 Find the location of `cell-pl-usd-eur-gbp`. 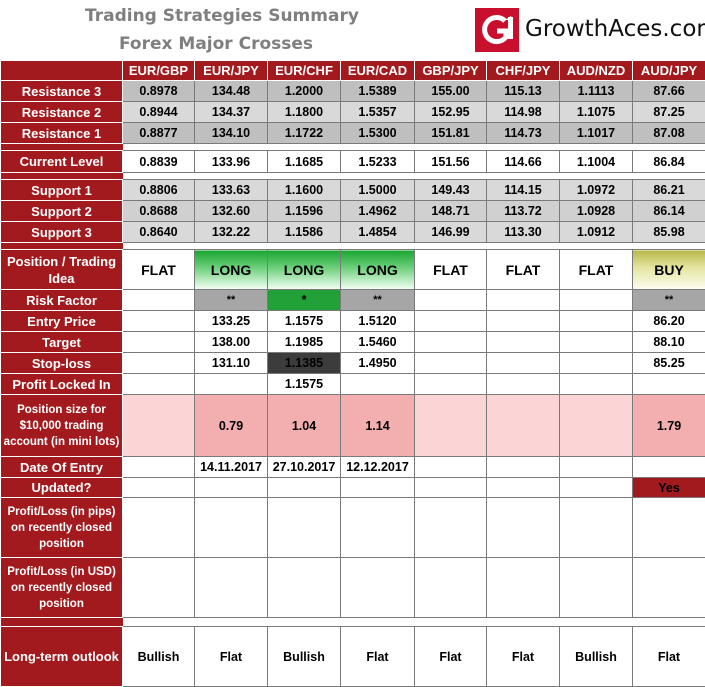

cell-pl-usd-eur-gbp is located at coordinates (159, 588).